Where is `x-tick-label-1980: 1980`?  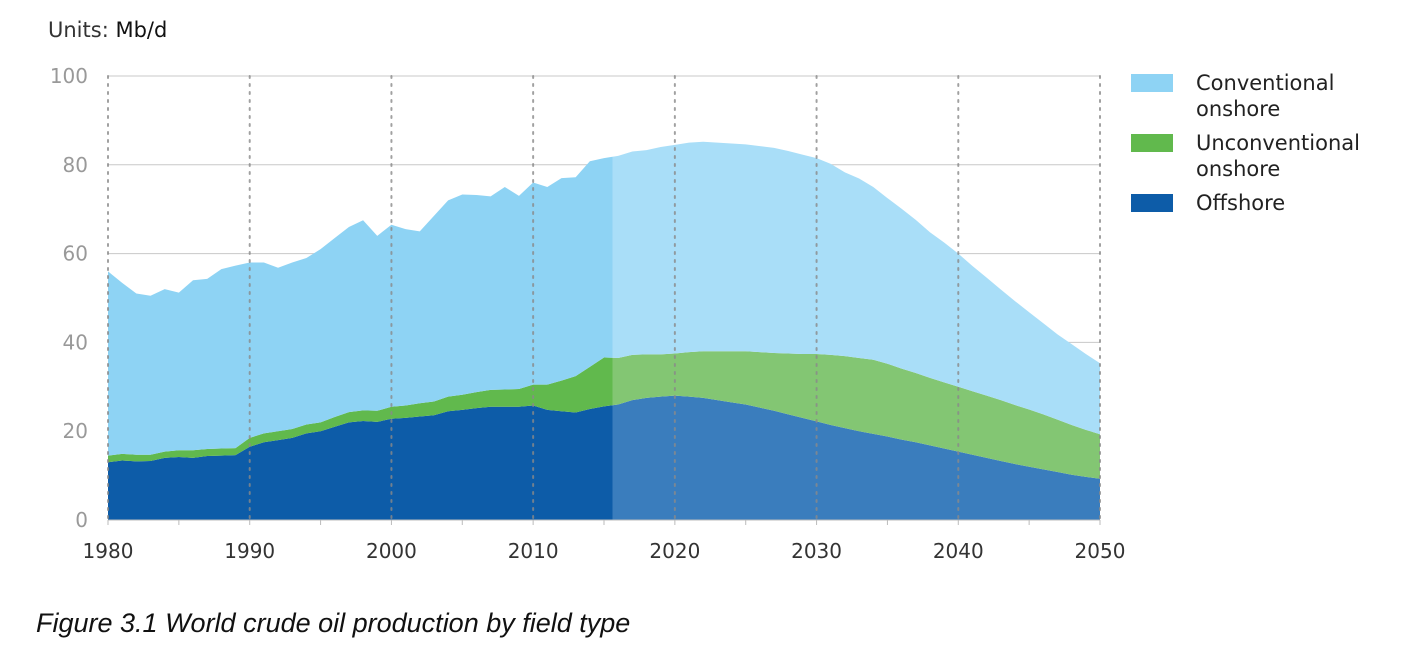 x-tick-label-1980: 1980 is located at coordinates (108, 551).